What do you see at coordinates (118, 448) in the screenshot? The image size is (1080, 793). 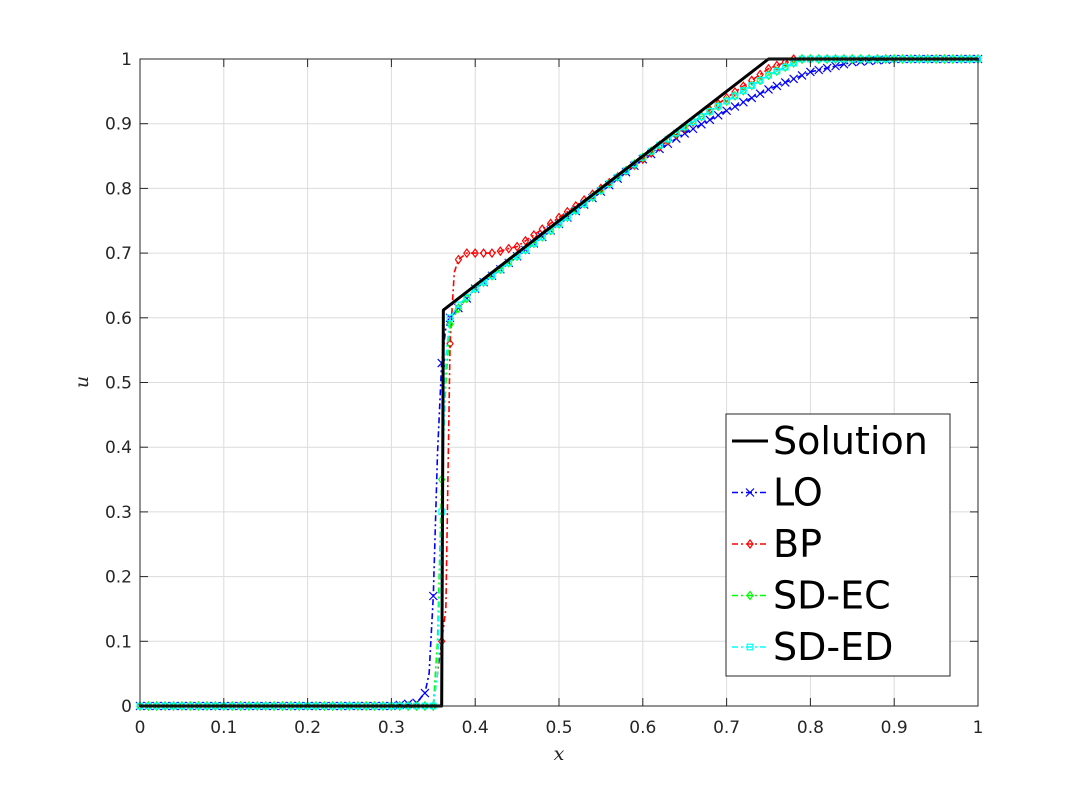 I see `y-tick-label: 0.4` at bounding box center [118, 448].